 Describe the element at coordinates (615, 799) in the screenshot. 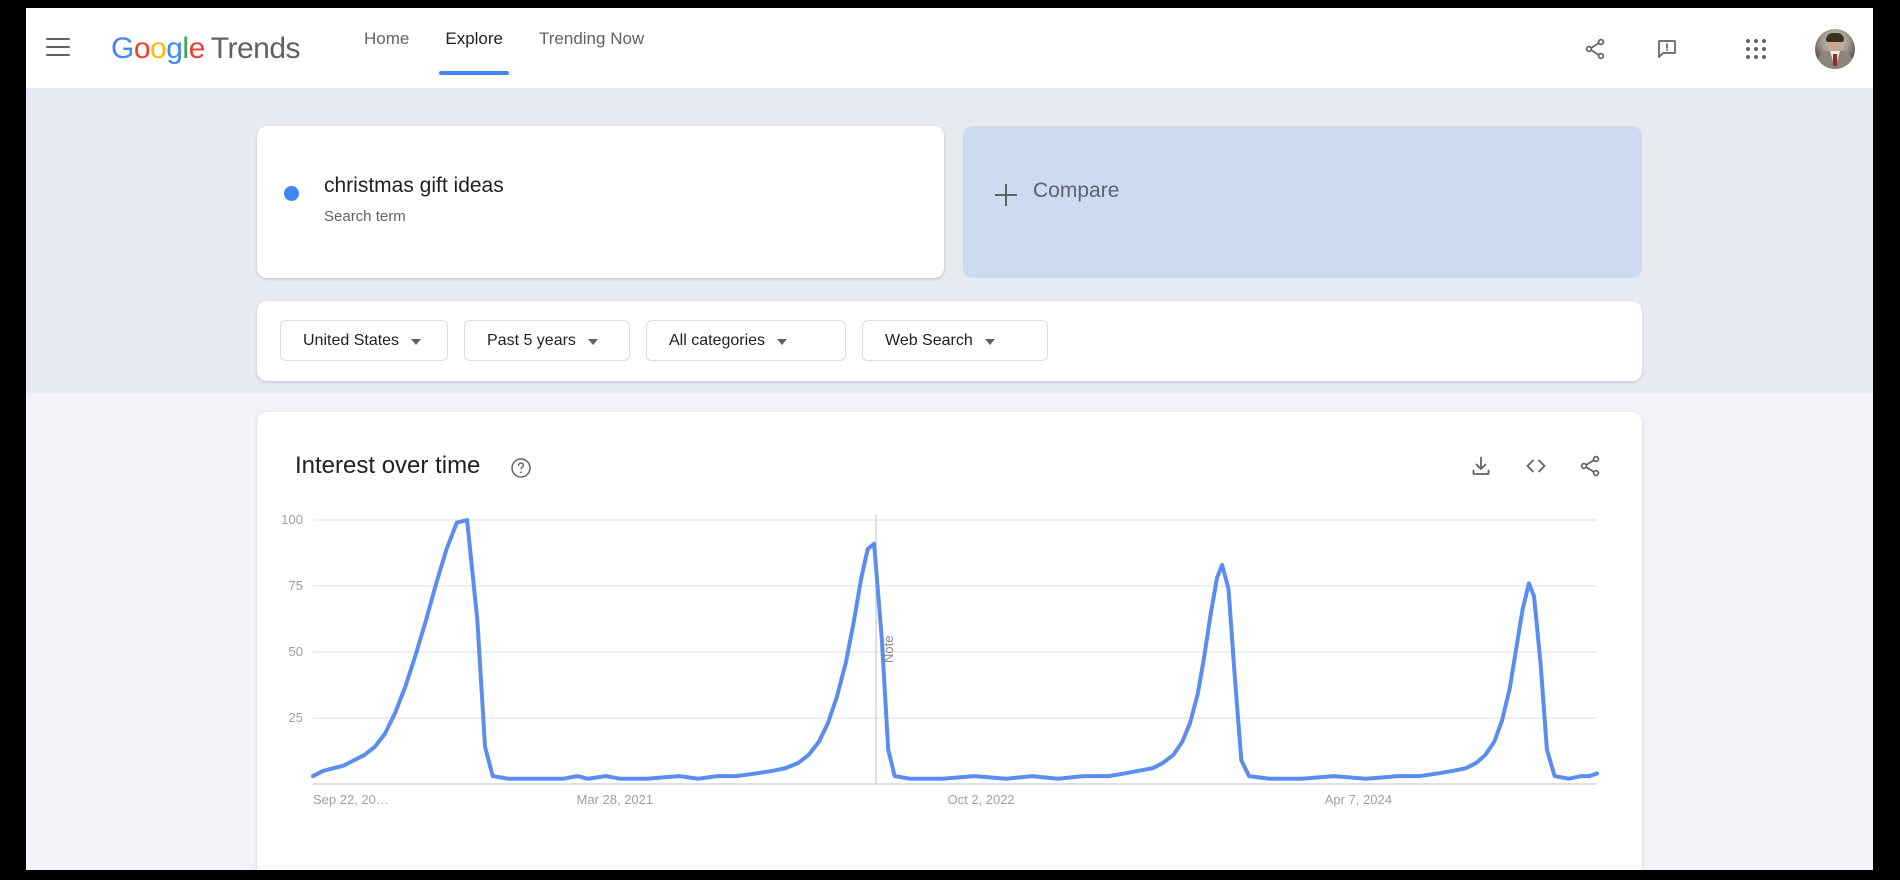

I see `x-axis-tick-label: Mar 28, 2021` at that location.